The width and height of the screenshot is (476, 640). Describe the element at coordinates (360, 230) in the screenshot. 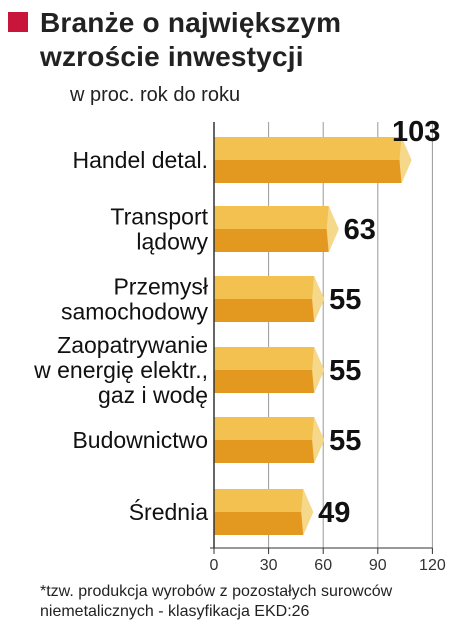

I see `bar-value-label: 63` at that location.